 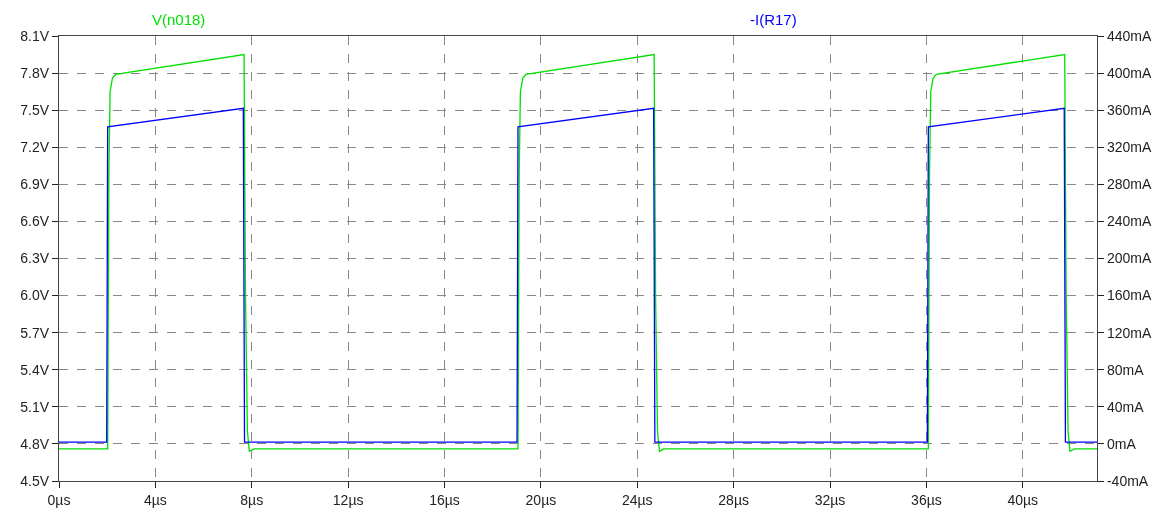 I want to click on x-tick-label: 16µs, so click(x=444, y=499).